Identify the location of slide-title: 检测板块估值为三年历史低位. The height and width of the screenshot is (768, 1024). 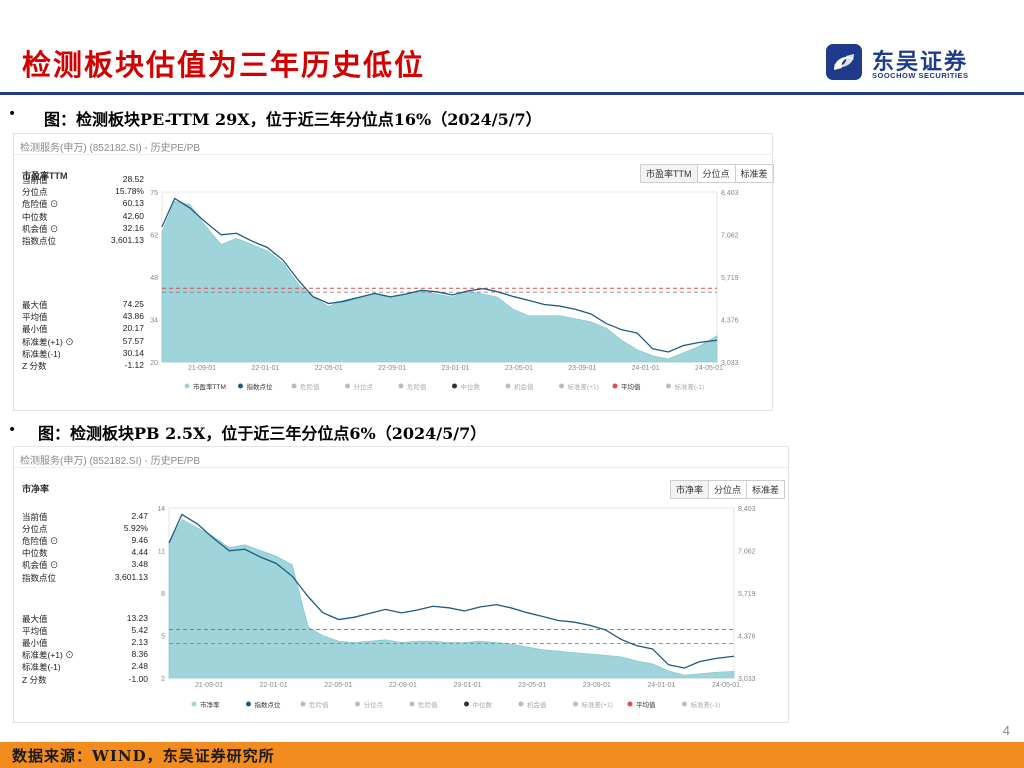
(224, 65).